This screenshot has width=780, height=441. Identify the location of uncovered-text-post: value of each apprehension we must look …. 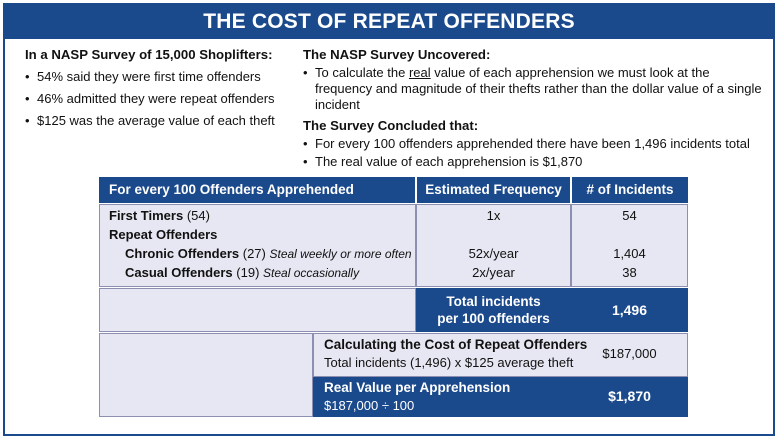
(538, 88).